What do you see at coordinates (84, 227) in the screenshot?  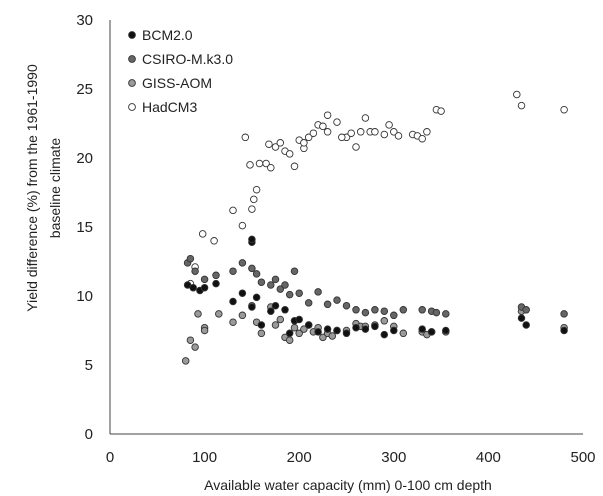 I see `y-tick-label: 15` at bounding box center [84, 227].